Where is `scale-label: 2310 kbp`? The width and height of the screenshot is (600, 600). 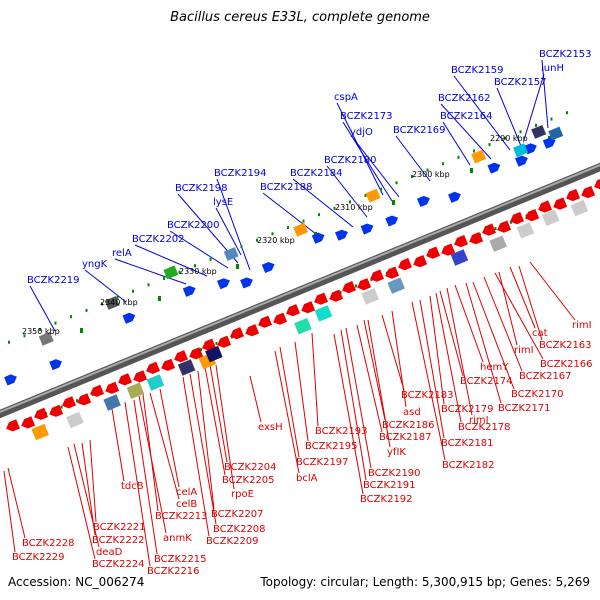
scale-label: 2310 kbp is located at coordinates (354, 207).